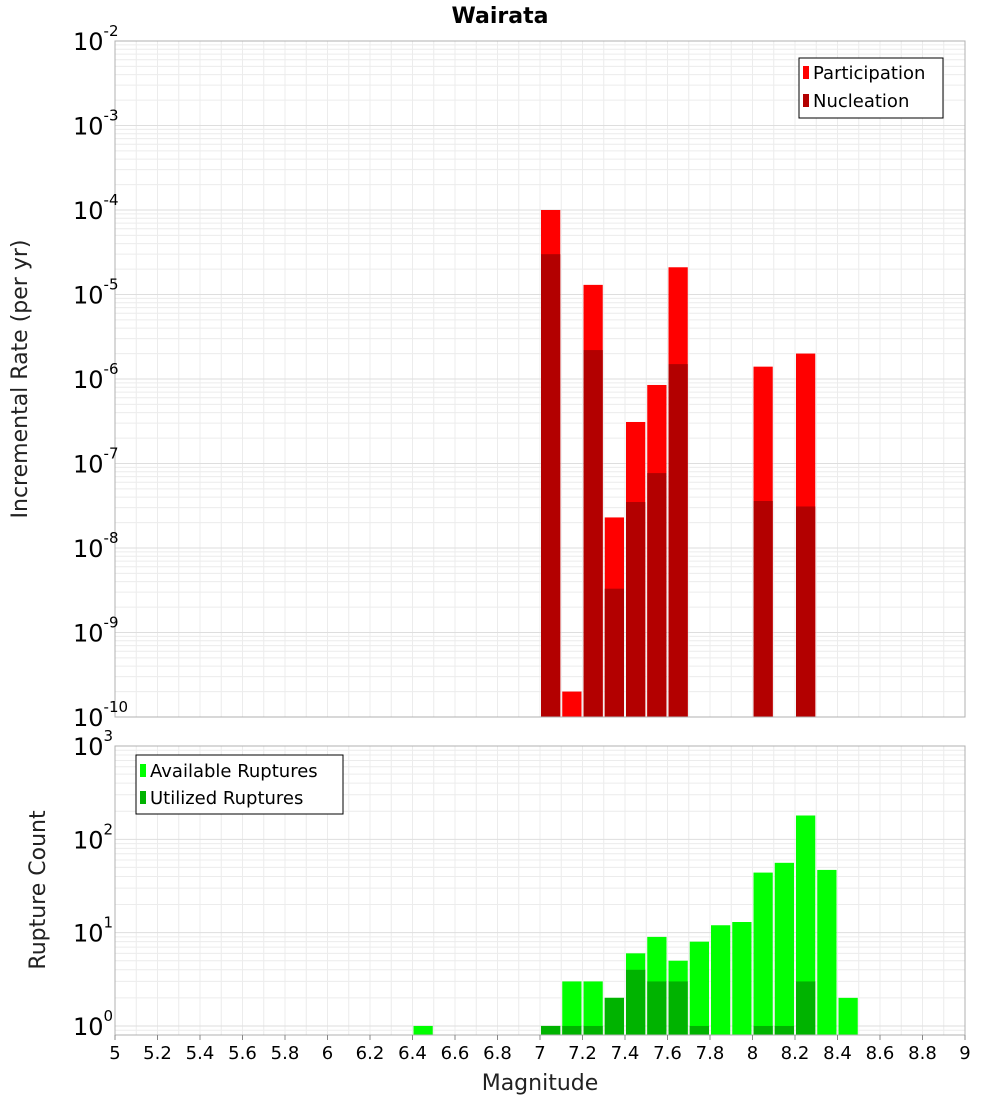 This screenshot has height=1100, width=1000. Describe the element at coordinates (539, 1053) in the screenshot. I see `x-tick-label: 7` at that location.